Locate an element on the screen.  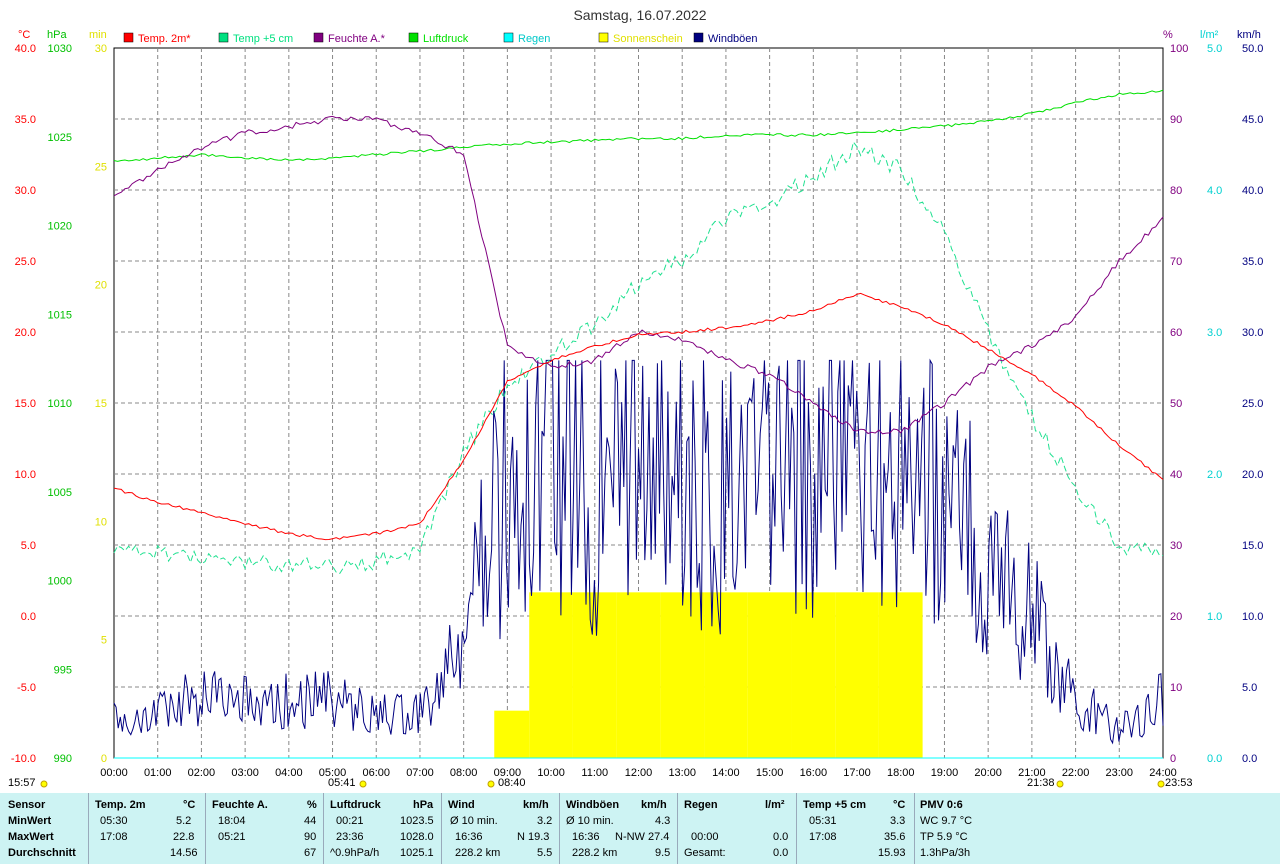
x-tick-label: 05:00 is located at coordinates (333, 773).